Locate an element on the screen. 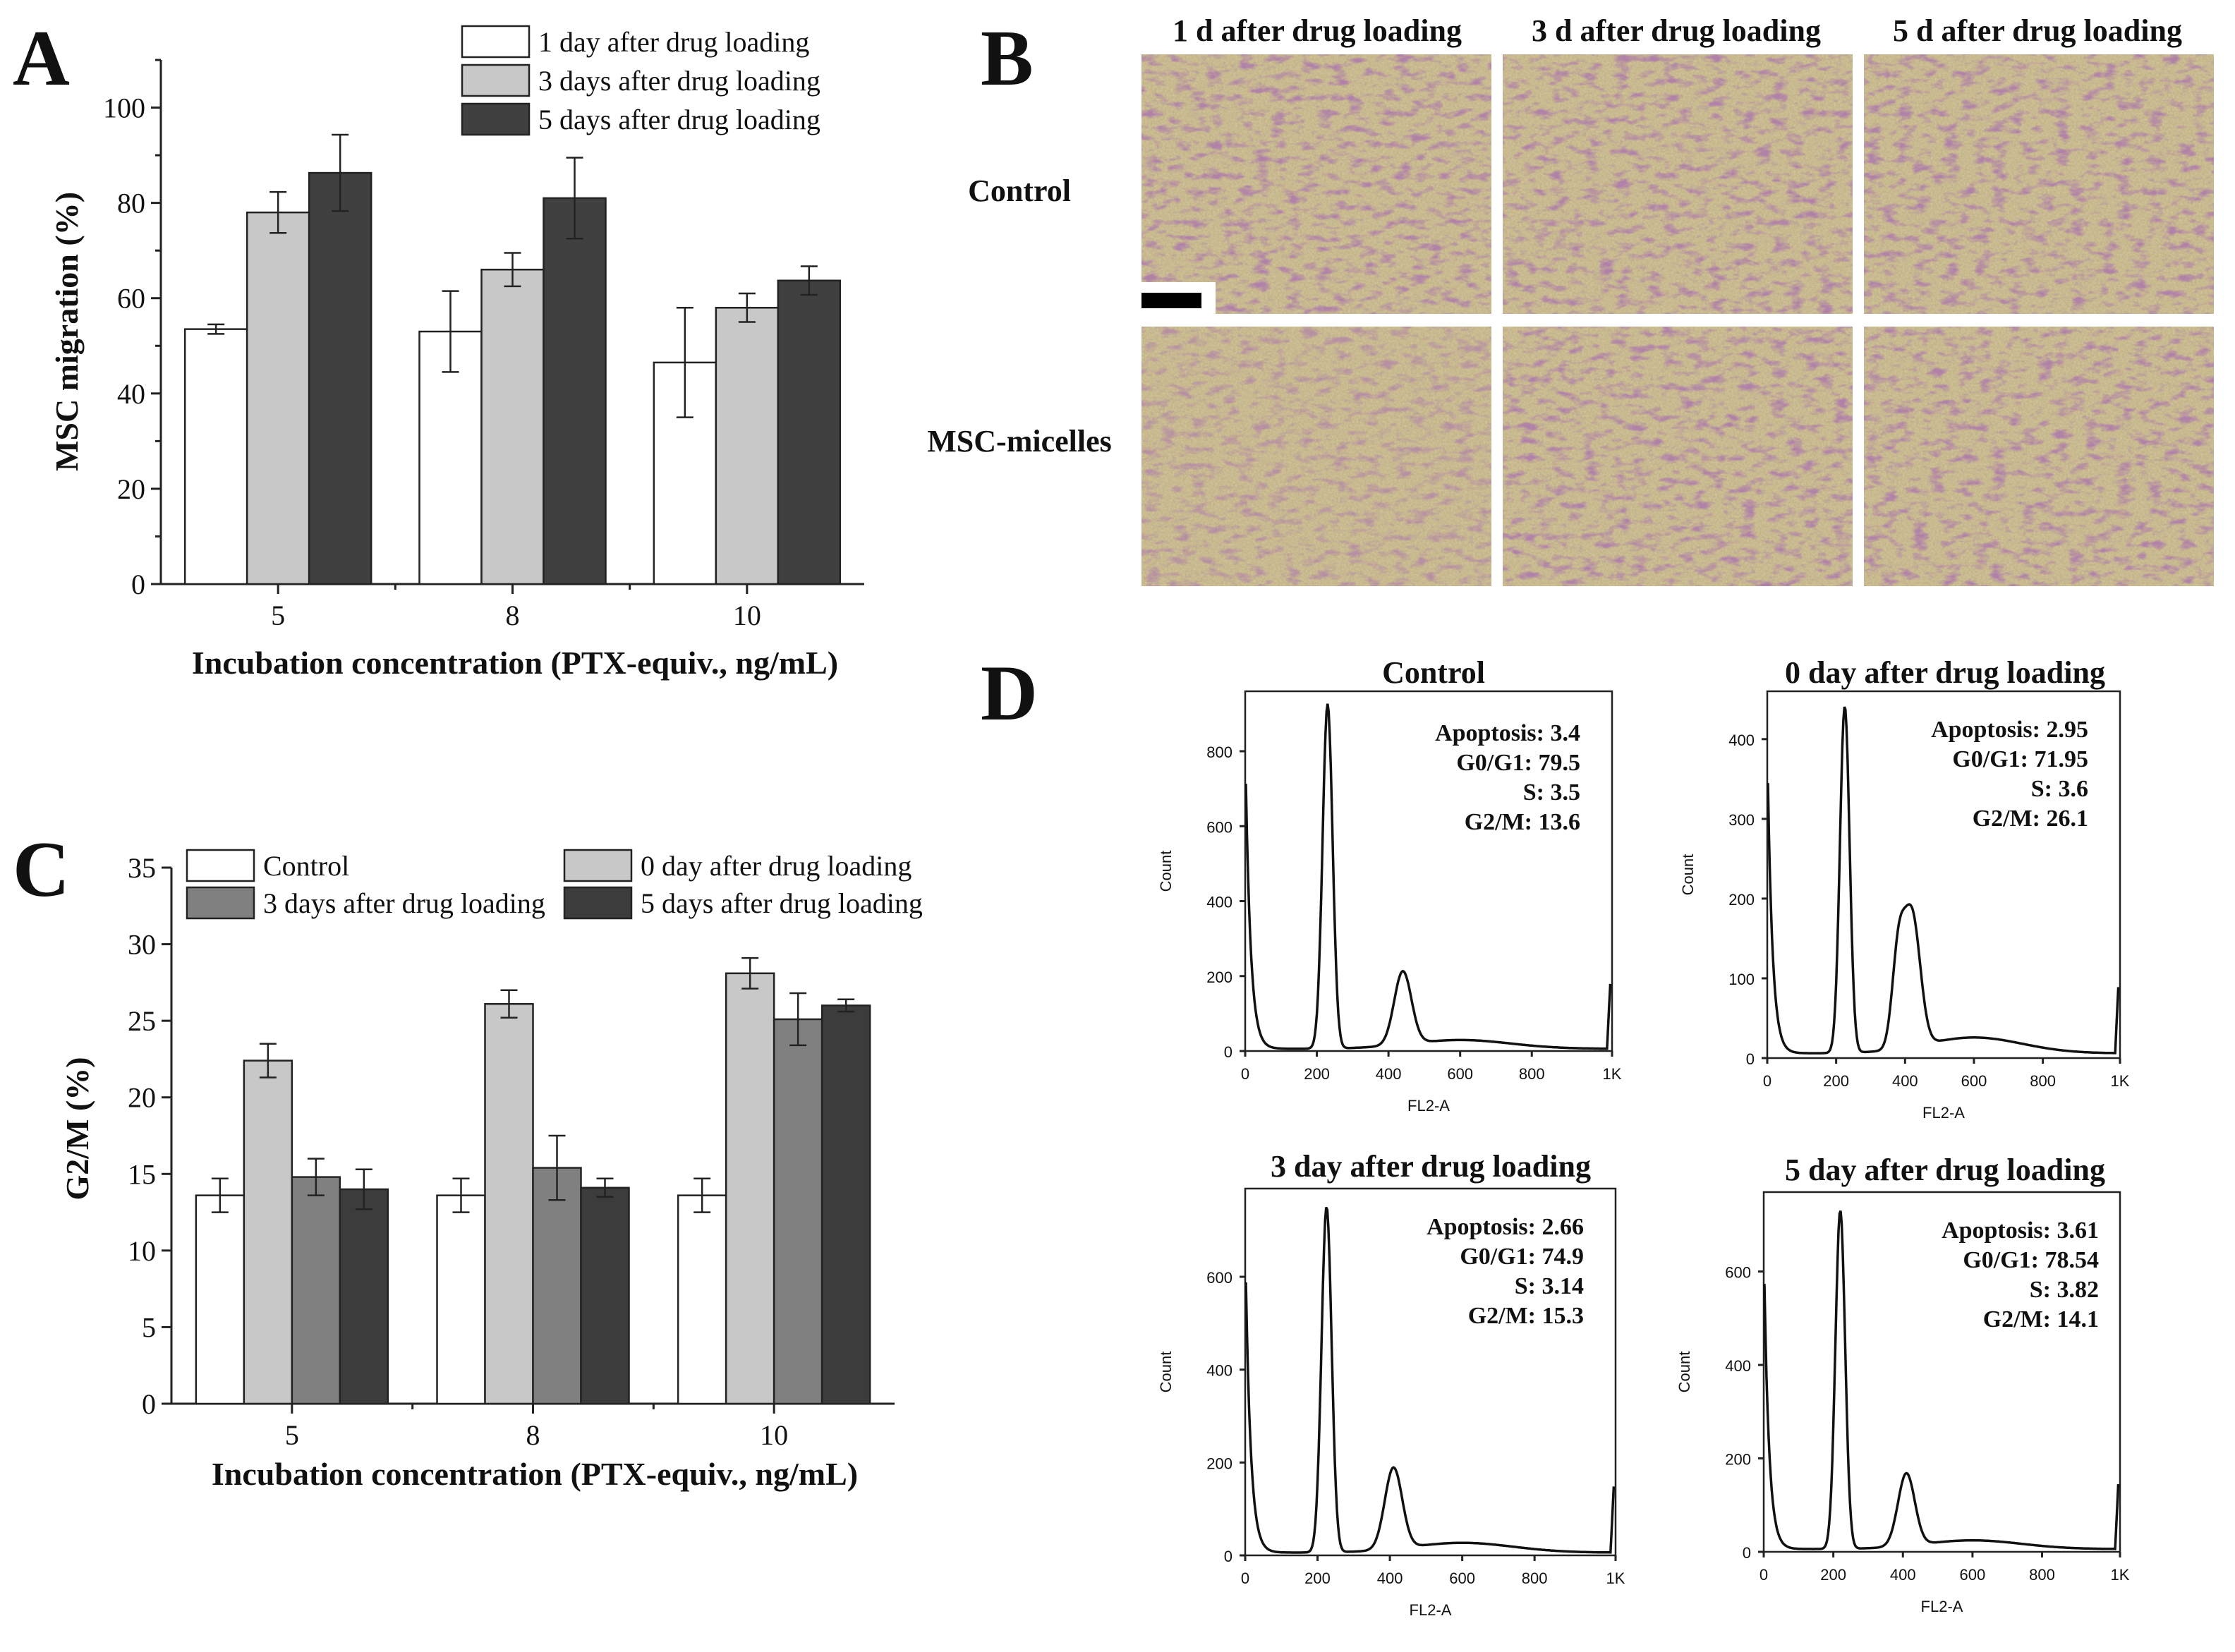  phase-stat: S: 3.6 is located at coordinates (2059, 789).